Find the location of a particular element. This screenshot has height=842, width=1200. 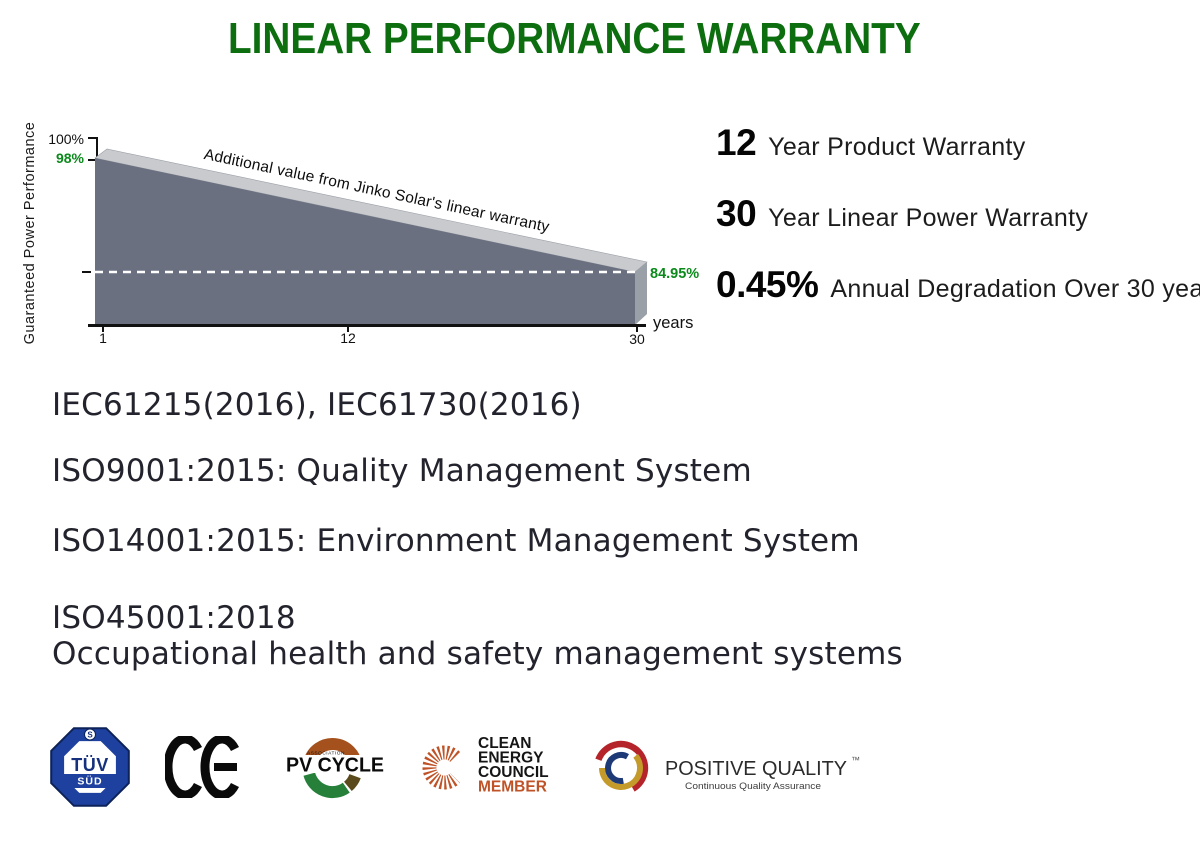

chart-x-axis-label: years is located at coordinates (673, 323).